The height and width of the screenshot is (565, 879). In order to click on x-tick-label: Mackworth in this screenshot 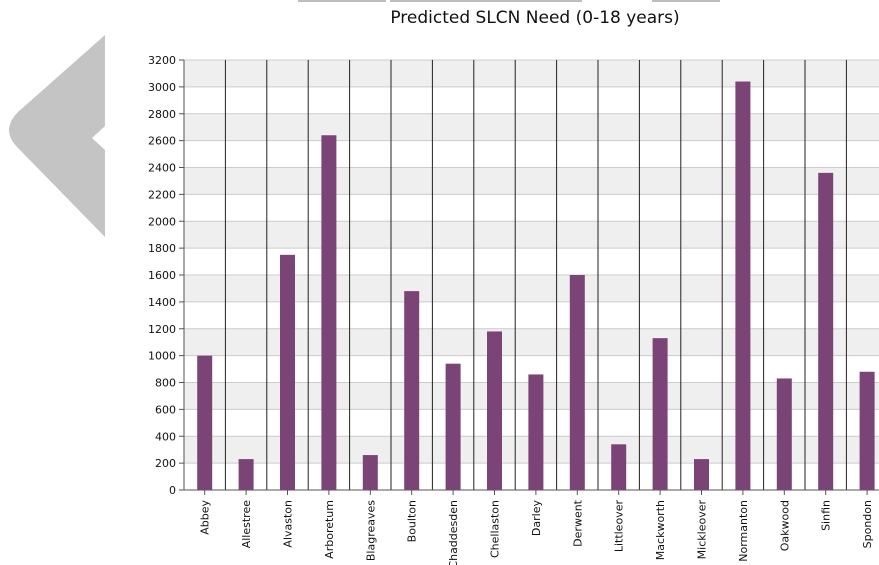, I will do `click(660, 530)`.